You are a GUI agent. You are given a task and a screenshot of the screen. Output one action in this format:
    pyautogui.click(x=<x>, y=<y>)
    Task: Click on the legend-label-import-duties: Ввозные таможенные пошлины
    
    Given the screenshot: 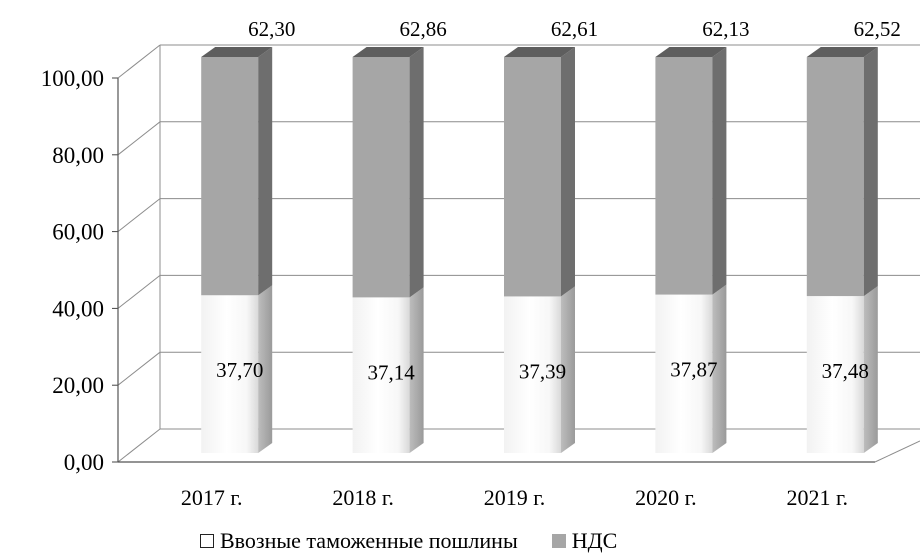 What is the action you would take?
    pyautogui.click(x=369, y=540)
    